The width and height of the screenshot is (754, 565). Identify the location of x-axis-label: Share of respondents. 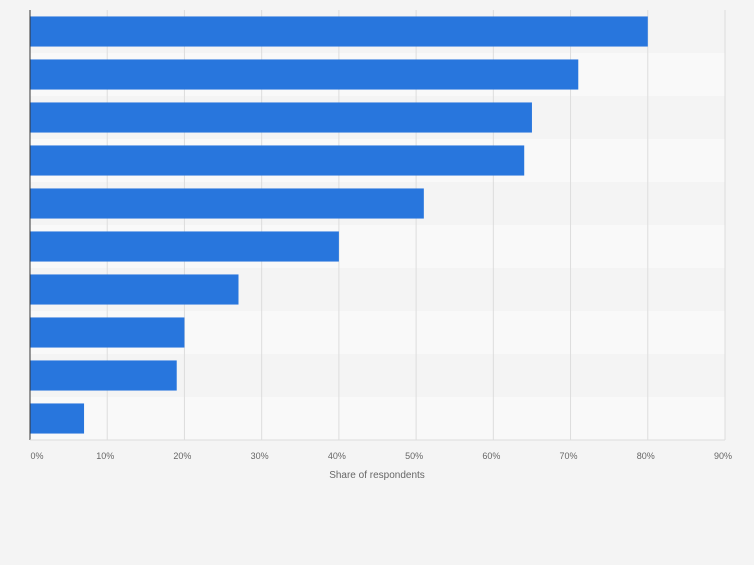
(377, 475).